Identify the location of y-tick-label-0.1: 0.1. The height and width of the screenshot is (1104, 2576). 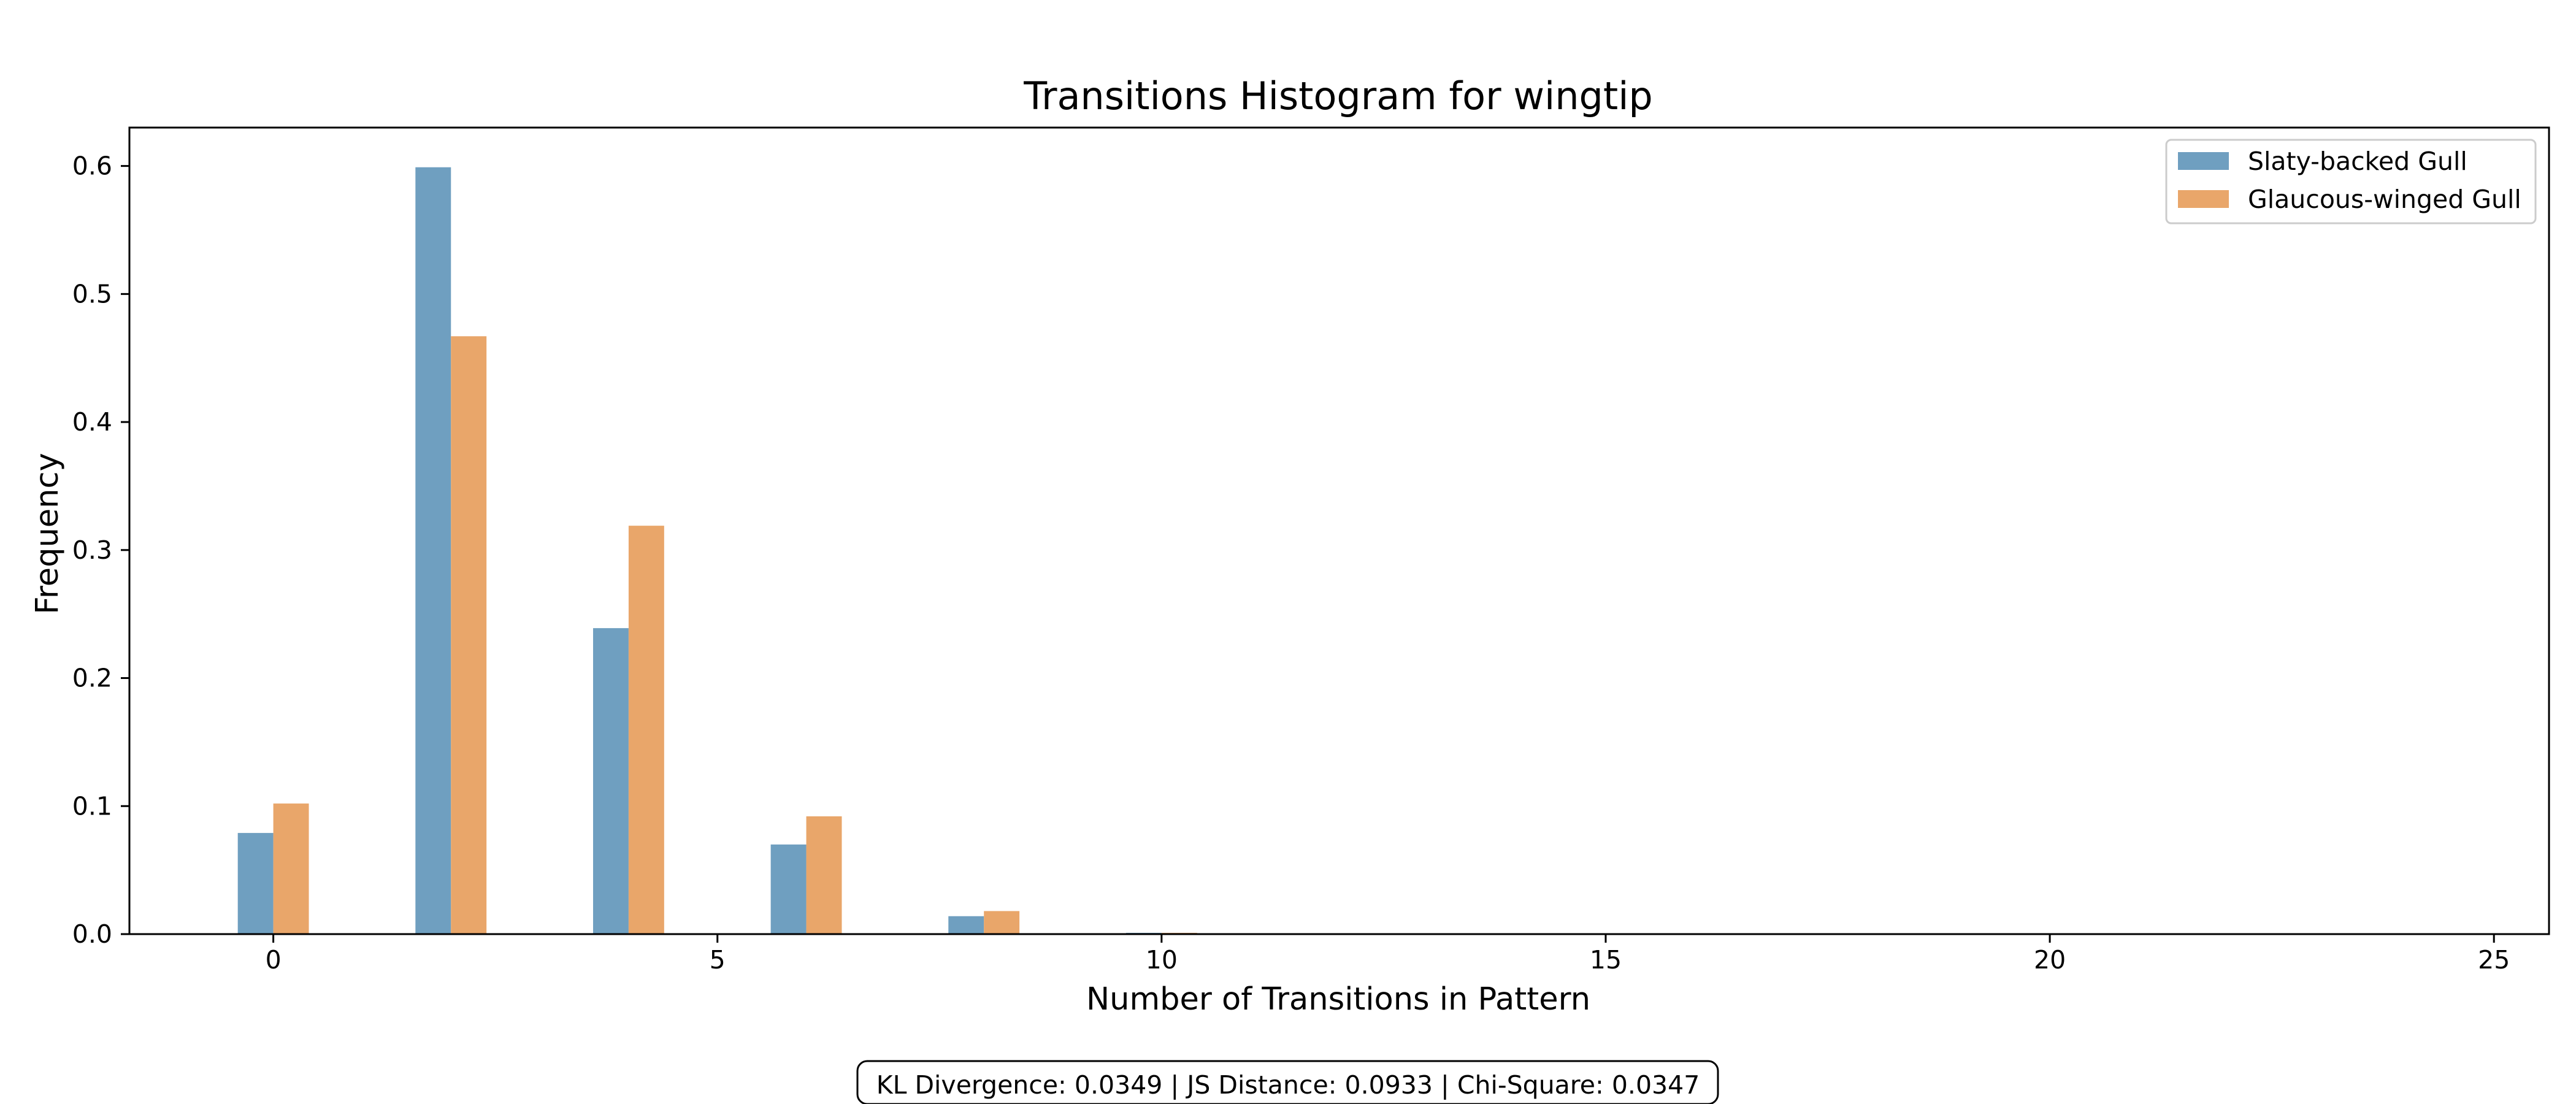
(92, 806).